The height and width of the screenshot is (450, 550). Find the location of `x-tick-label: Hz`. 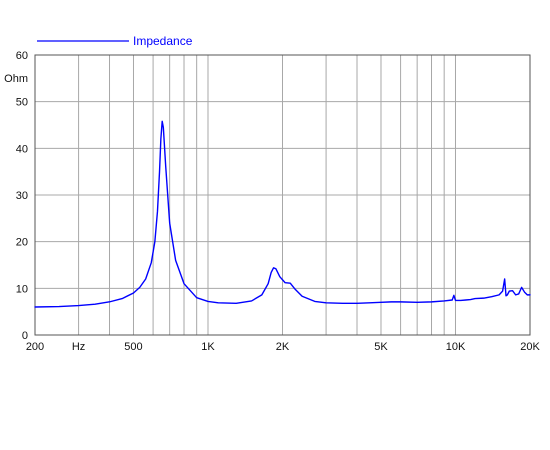

x-tick-label: Hz is located at coordinates (78, 347).